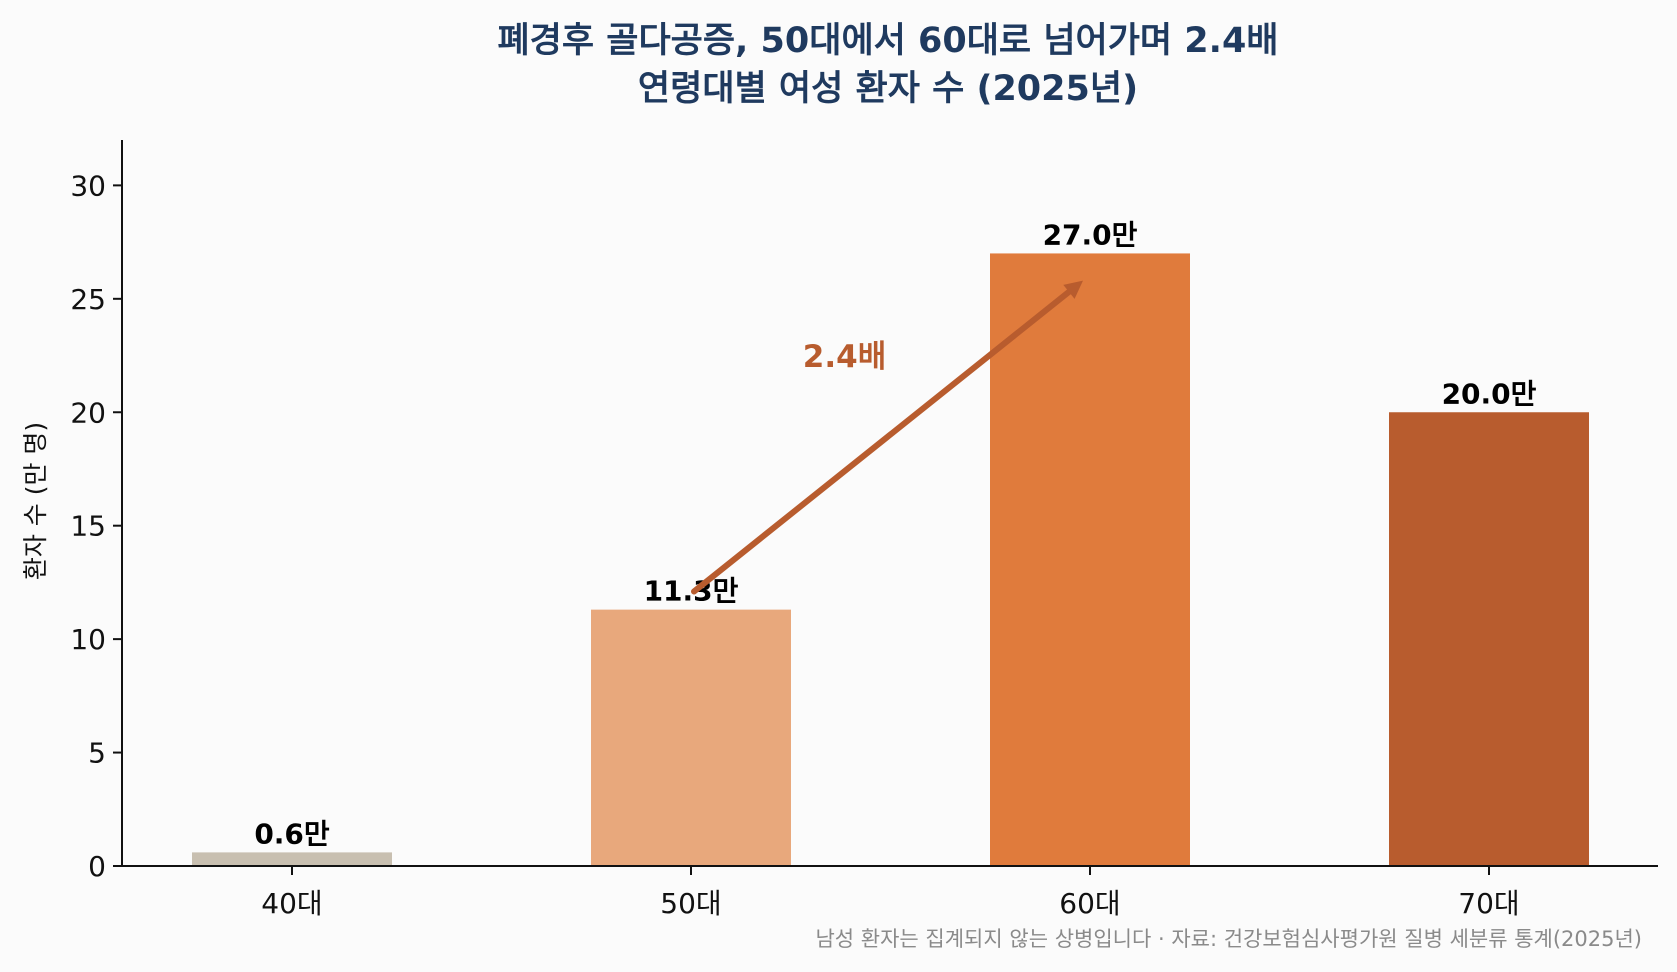 The image size is (1677, 972). I want to click on chart-title-line-2: 연령대별 여성 환자 수 (2025년), so click(888, 89).